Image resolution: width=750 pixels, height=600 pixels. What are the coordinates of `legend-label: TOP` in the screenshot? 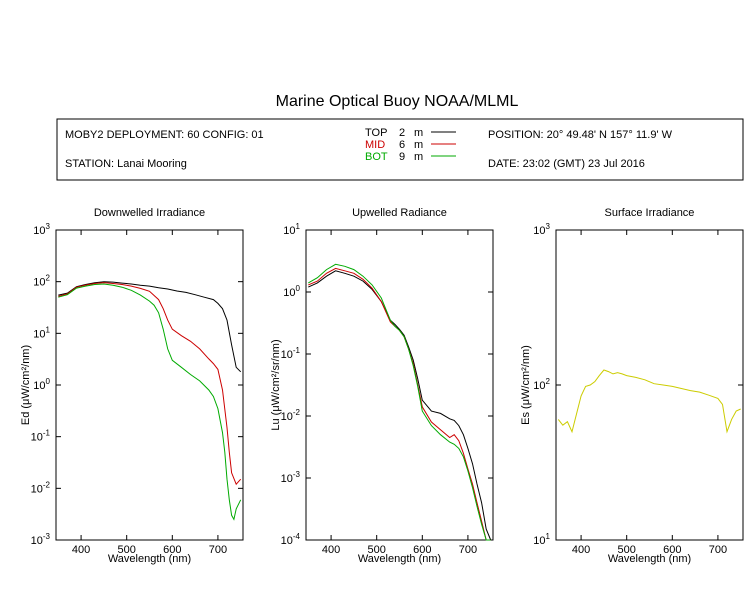 It's located at (376, 133).